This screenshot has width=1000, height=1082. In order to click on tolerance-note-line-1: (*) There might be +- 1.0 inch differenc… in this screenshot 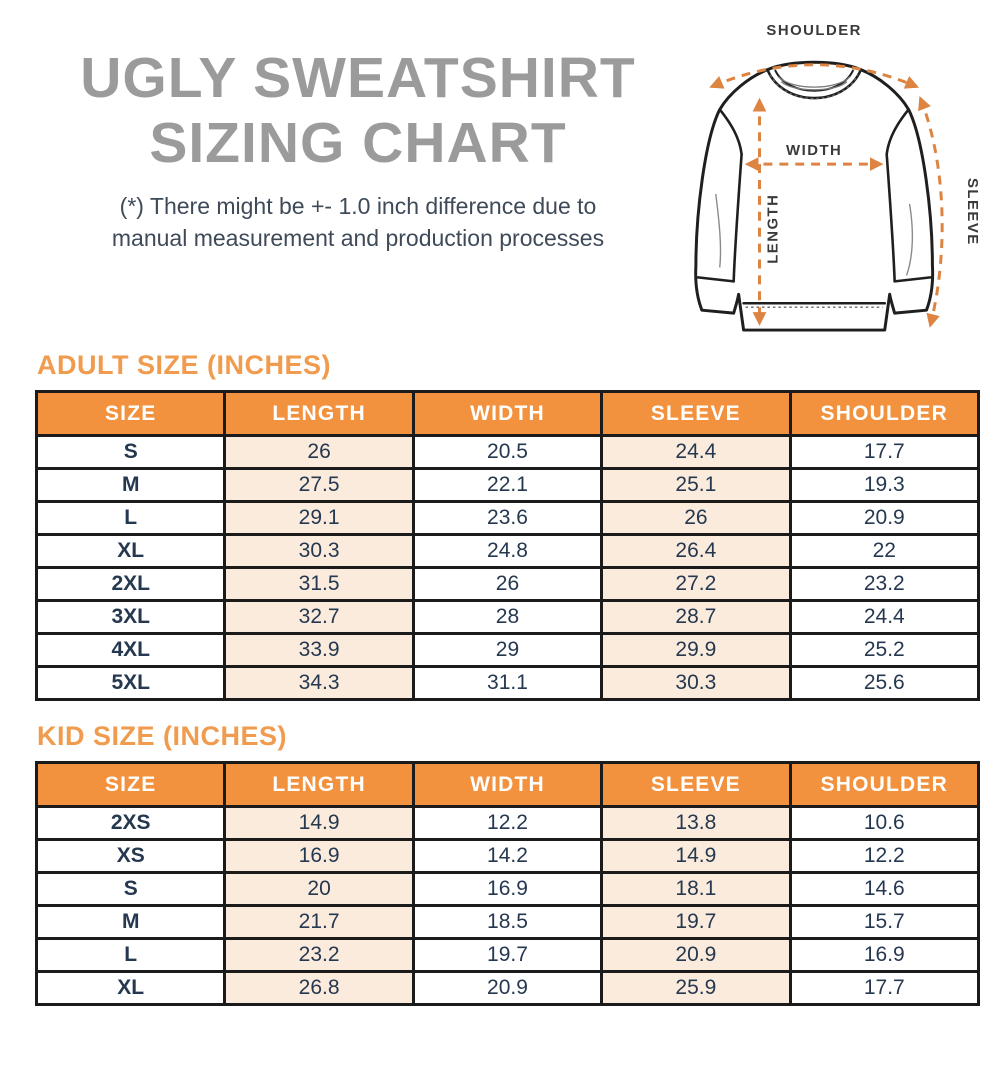, I will do `click(358, 205)`.